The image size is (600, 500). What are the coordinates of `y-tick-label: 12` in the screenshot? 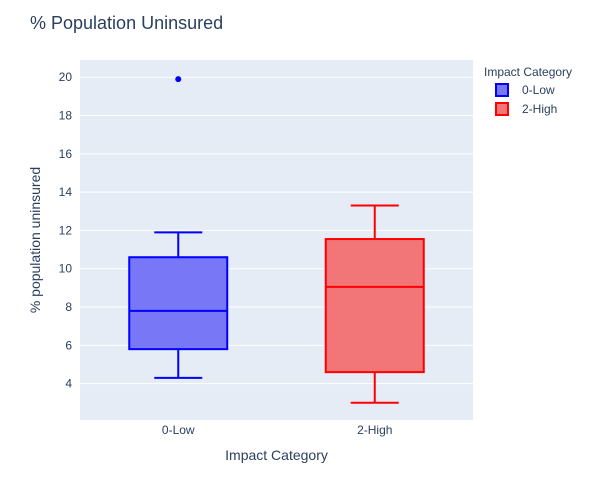 It's located at (66, 230).